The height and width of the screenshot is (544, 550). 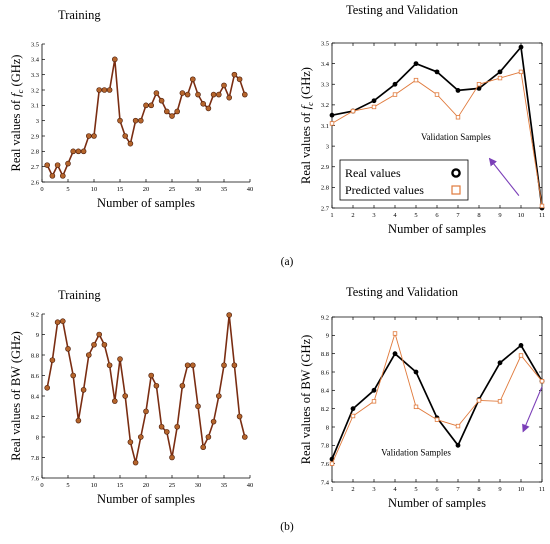 What do you see at coordinates (224, 189) in the screenshot?
I see `x-tick-label: 35` at bounding box center [224, 189].